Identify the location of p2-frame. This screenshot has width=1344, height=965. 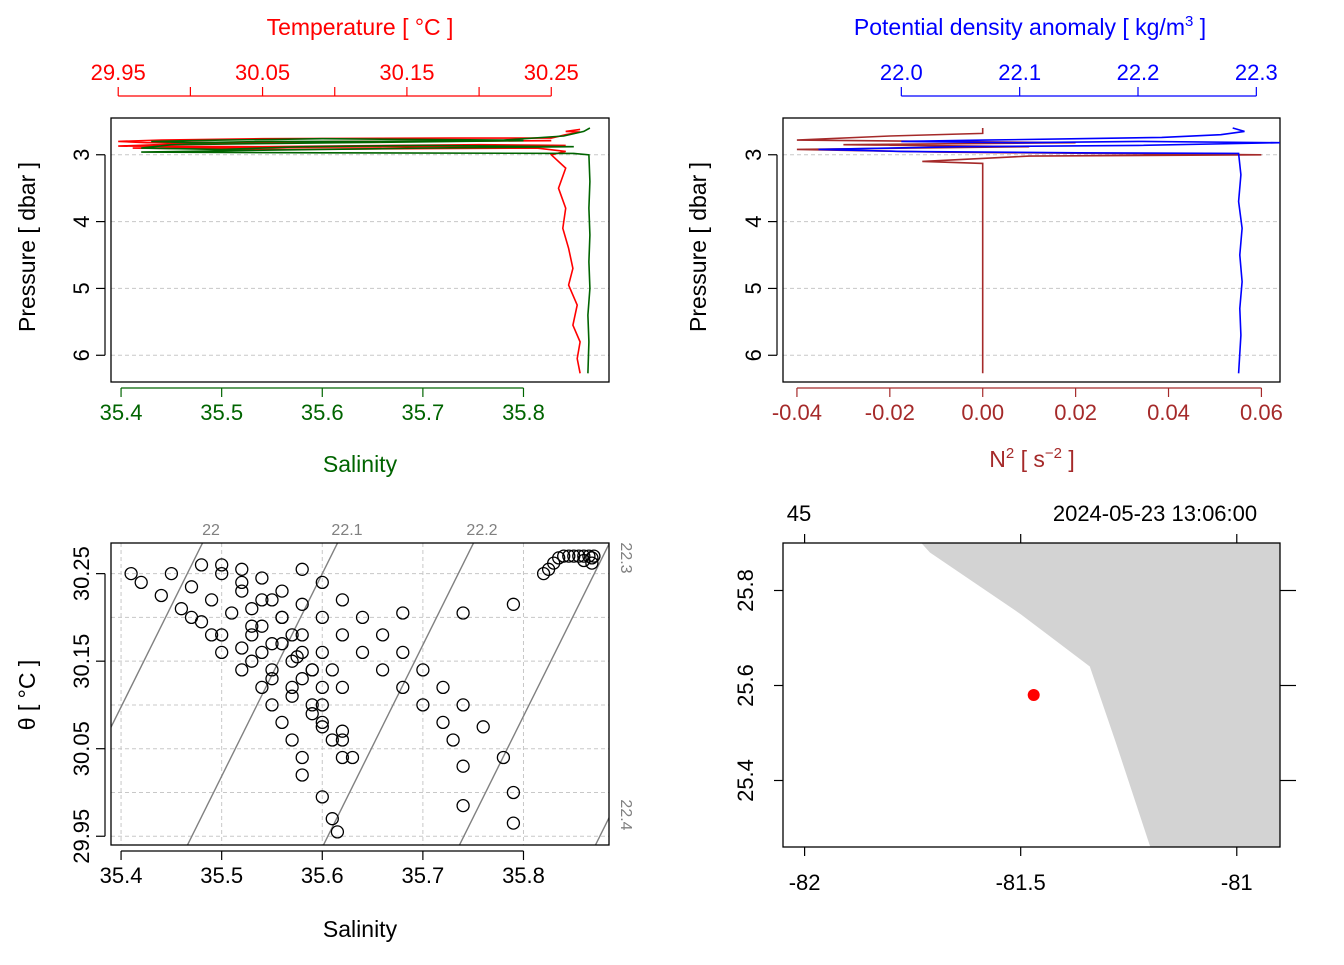
(1031, 250).